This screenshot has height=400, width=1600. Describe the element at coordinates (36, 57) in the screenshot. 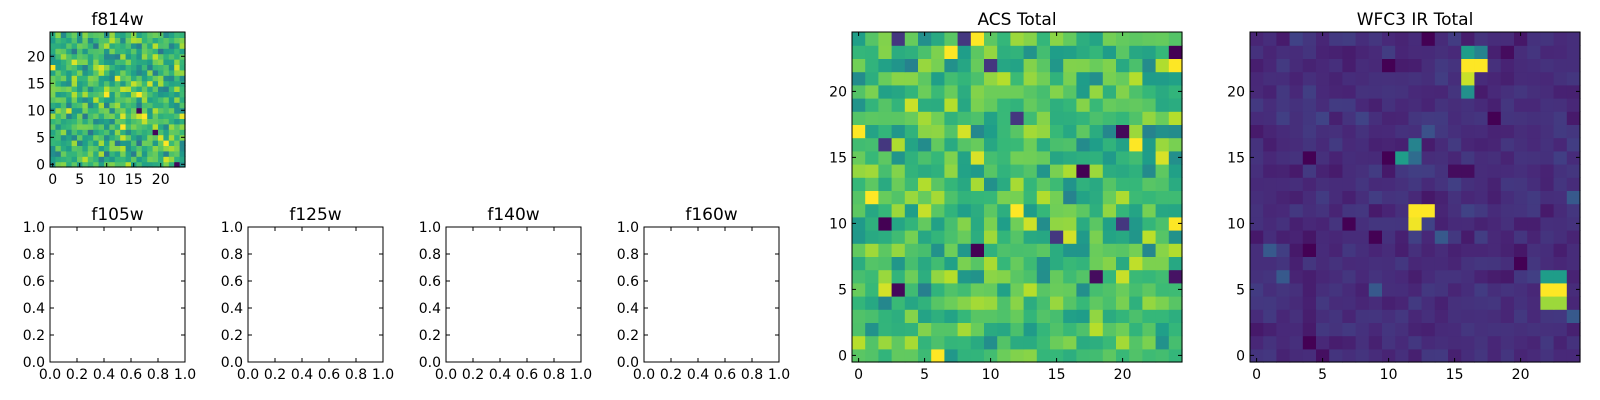

I see `y-tick-label: 20` at that location.